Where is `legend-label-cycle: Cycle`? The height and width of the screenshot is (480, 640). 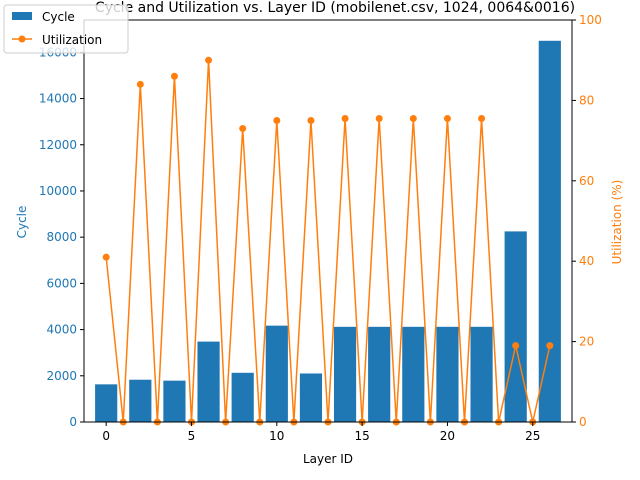
legend-label-cycle: Cycle is located at coordinates (58, 17).